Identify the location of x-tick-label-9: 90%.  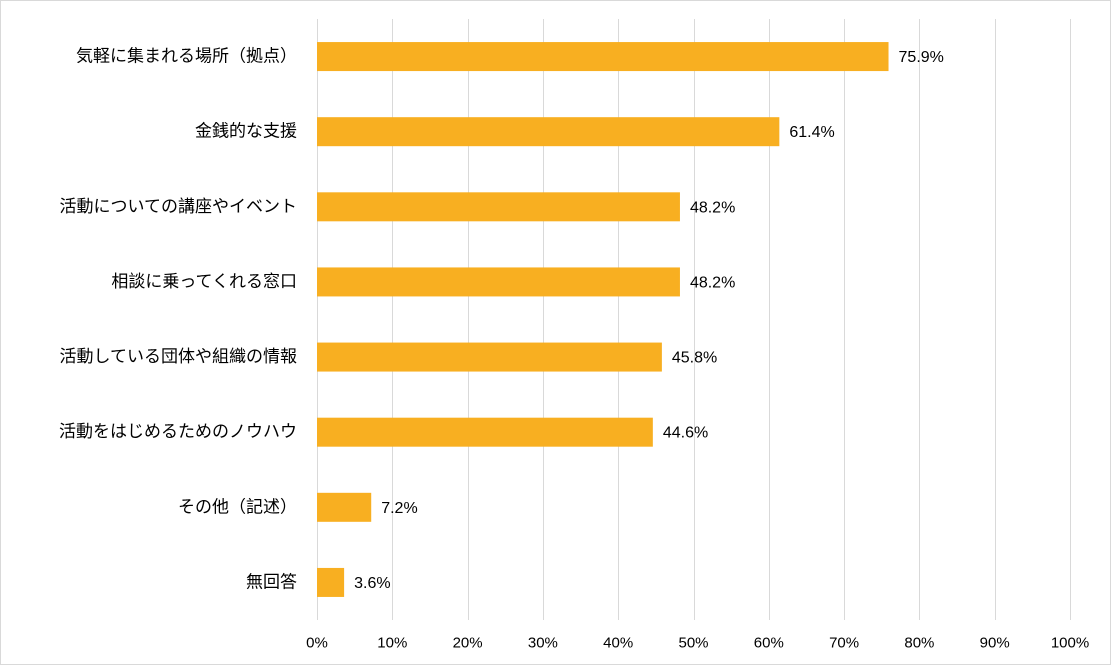
(995, 643).